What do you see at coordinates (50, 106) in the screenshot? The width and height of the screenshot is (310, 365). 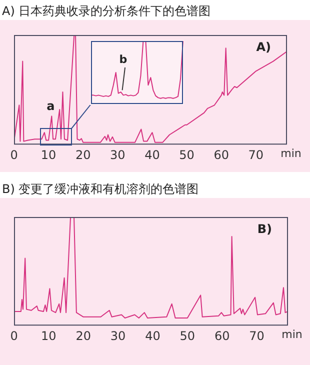 I see `annotation: a` at bounding box center [50, 106].